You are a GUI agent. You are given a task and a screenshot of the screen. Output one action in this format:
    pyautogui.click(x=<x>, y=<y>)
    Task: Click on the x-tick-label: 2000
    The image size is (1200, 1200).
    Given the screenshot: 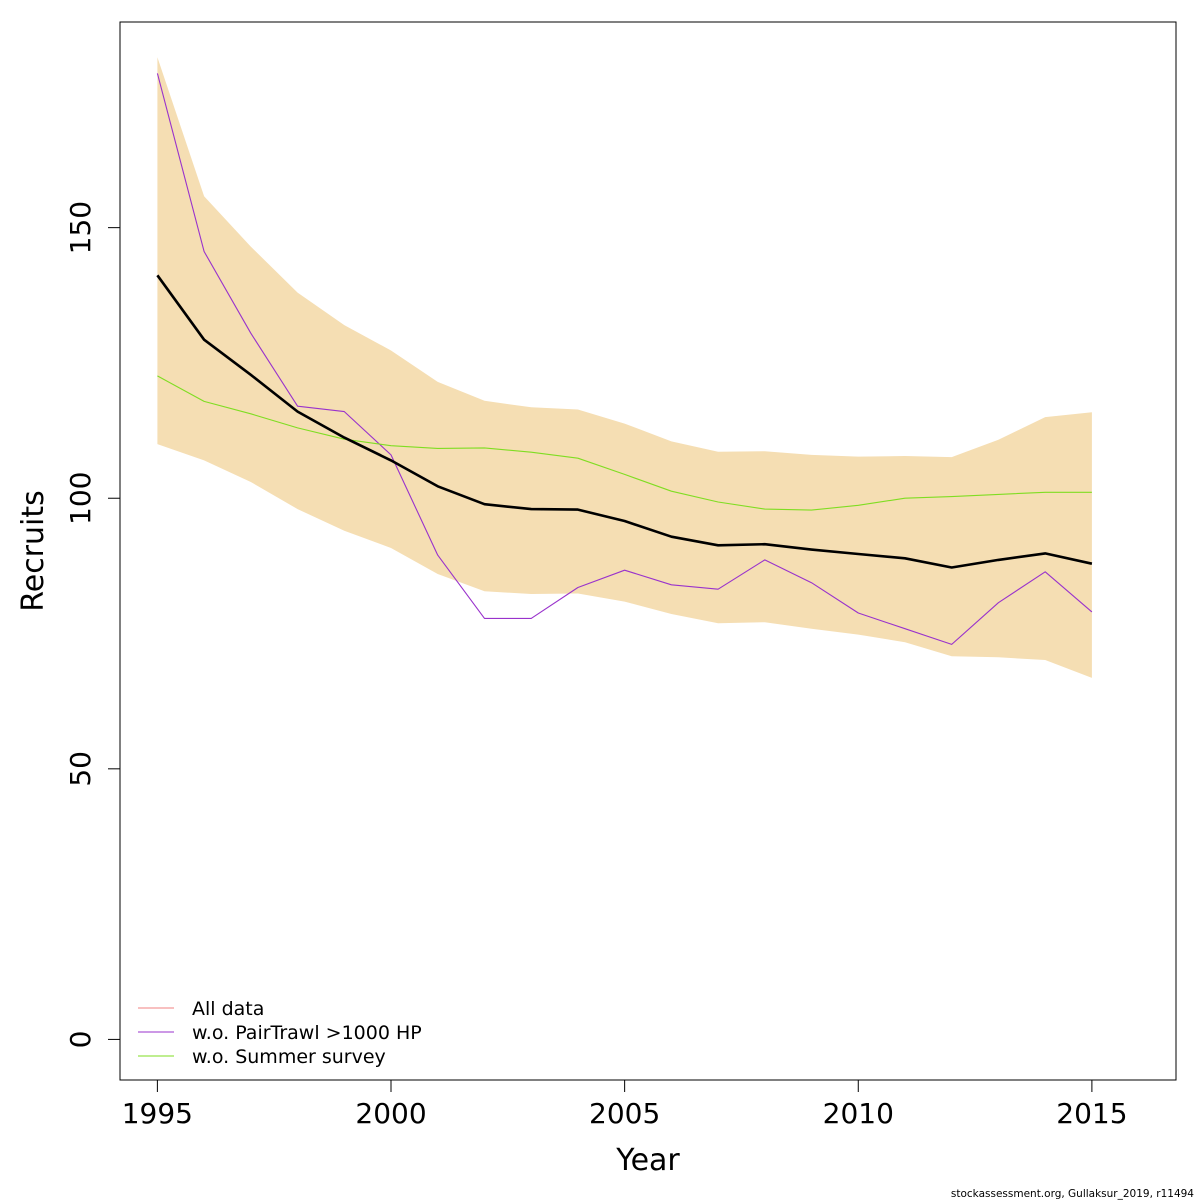 What is the action you would take?
    pyautogui.click(x=390, y=1113)
    